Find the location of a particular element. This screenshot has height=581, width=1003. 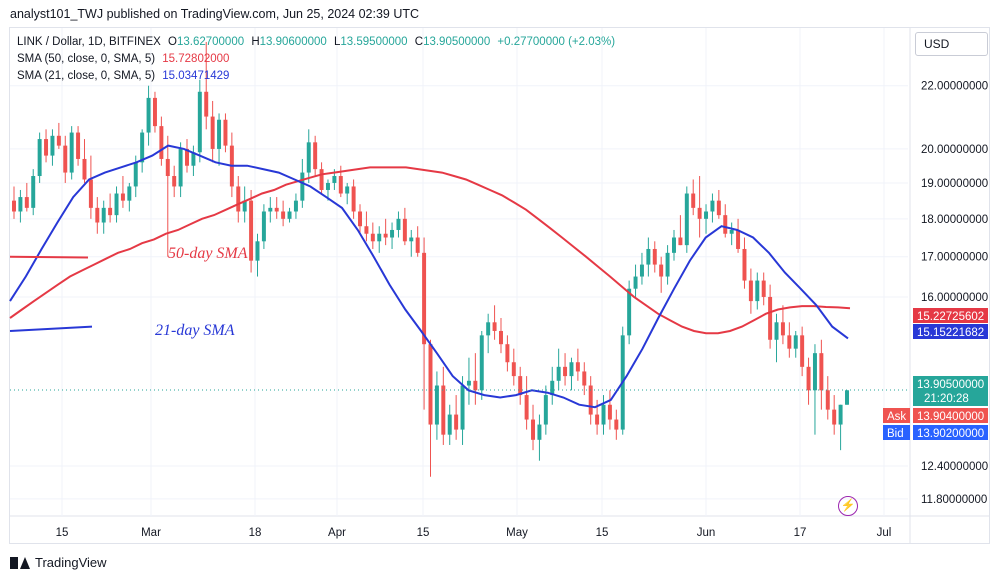

sma50-price-badge: 15.22725602 is located at coordinates (950, 315).